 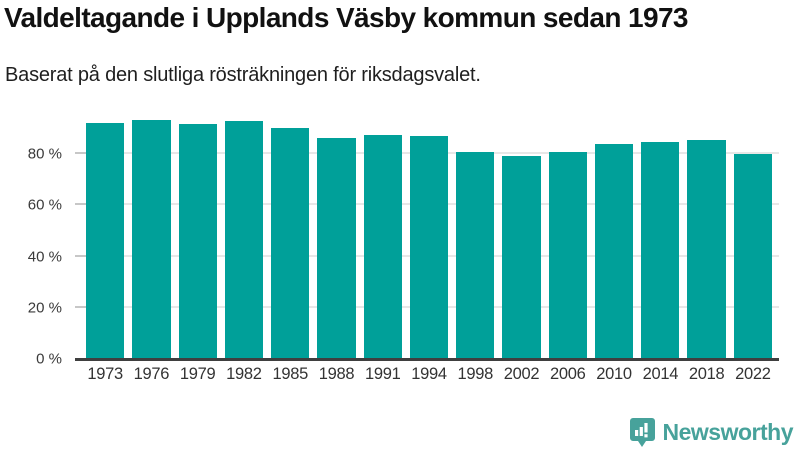 What do you see at coordinates (567, 254) in the screenshot?
I see `bar-2006` at bounding box center [567, 254].